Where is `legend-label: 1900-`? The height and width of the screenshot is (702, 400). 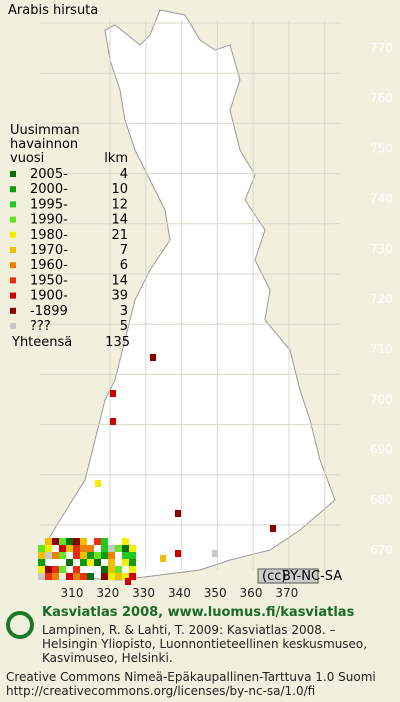
legend-label: 1900- is located at coordinates (49, 296).